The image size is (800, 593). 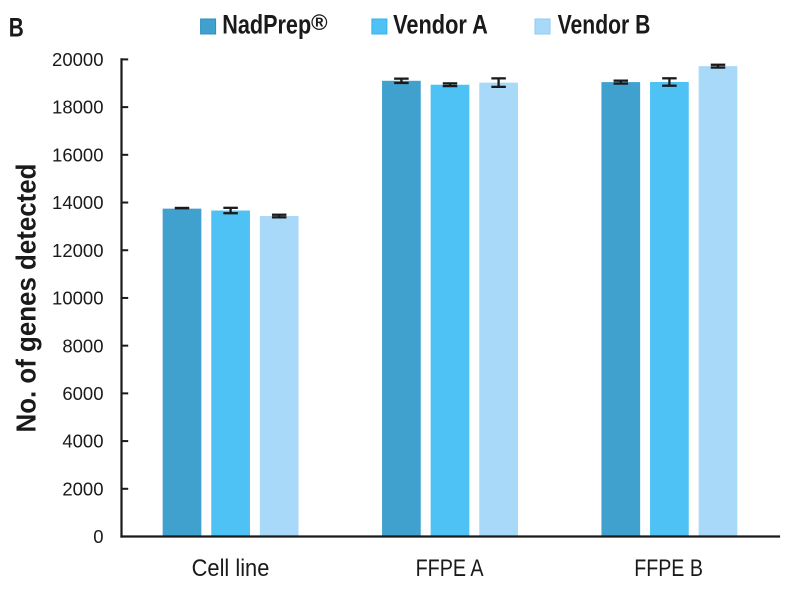 I want to click on svg-text: Vendor B, so click(x=604, y=24).